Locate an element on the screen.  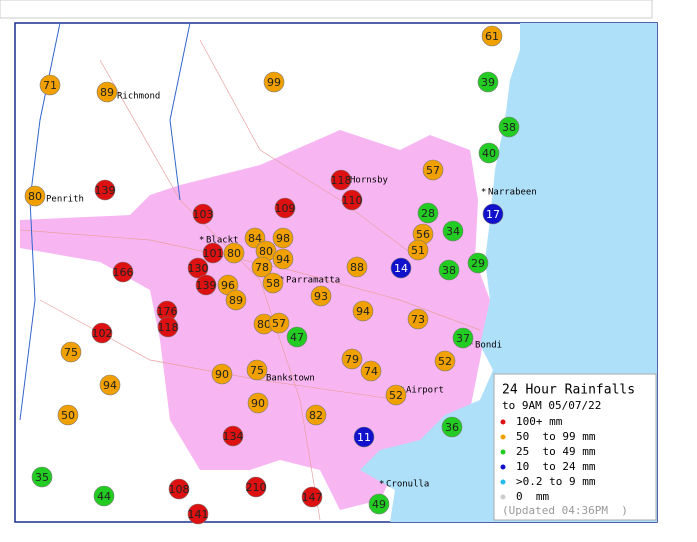
rain-value: 90 is located at coordinates (222, 374).